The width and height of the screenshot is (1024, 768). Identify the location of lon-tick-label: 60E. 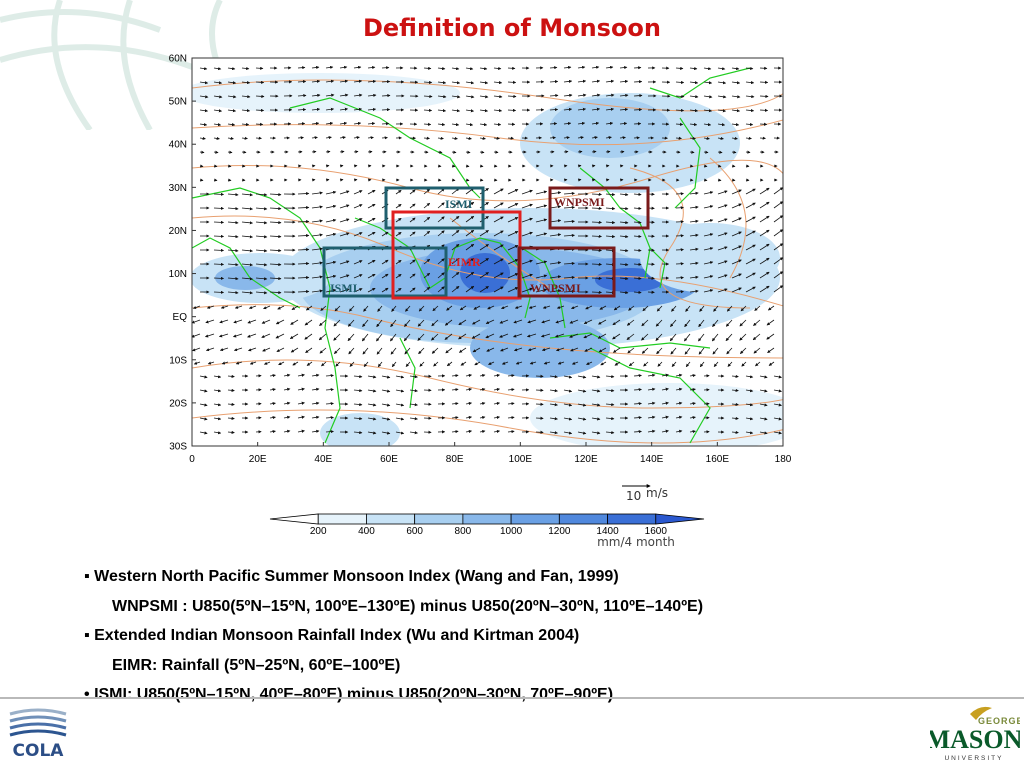
(389, 459).